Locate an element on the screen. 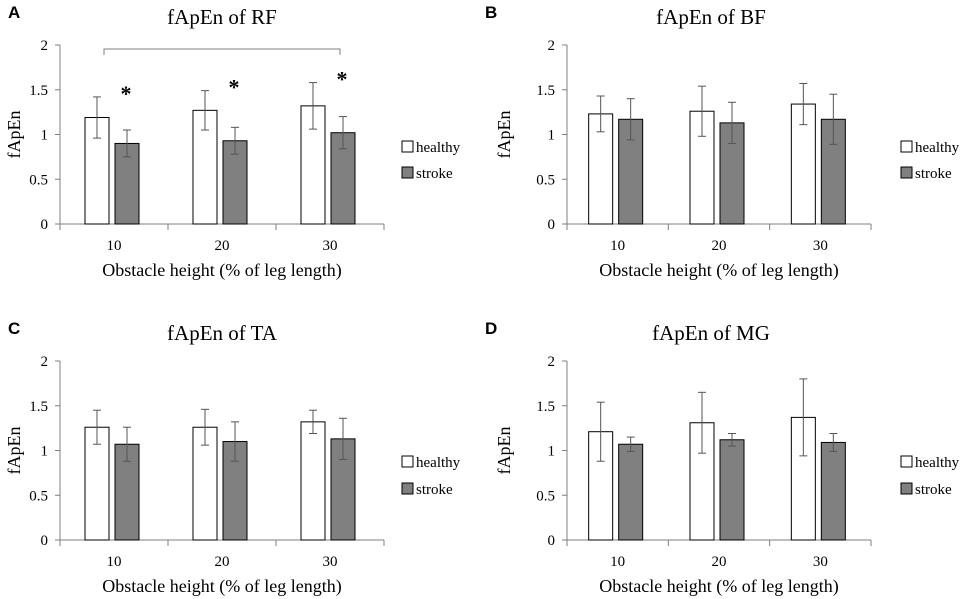 This screenshot has width=965, height=599. panel-letter: B is located at coordinates (491, 12).